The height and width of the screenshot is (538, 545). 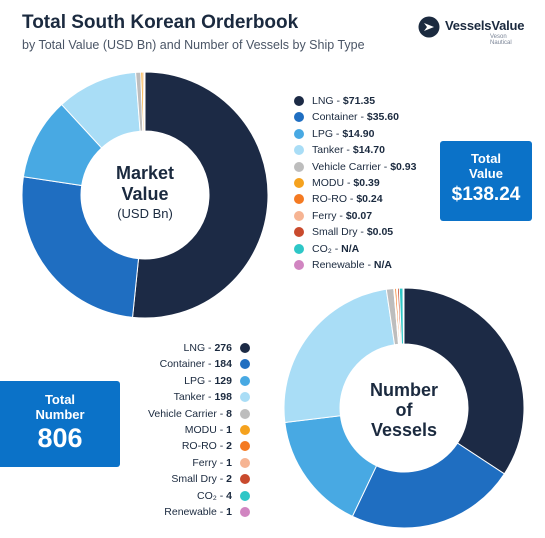 What do you see at coordinates (60, 438) in the screenshot?
I see `total-number-amount: 806` at bounding box center [60, 438].